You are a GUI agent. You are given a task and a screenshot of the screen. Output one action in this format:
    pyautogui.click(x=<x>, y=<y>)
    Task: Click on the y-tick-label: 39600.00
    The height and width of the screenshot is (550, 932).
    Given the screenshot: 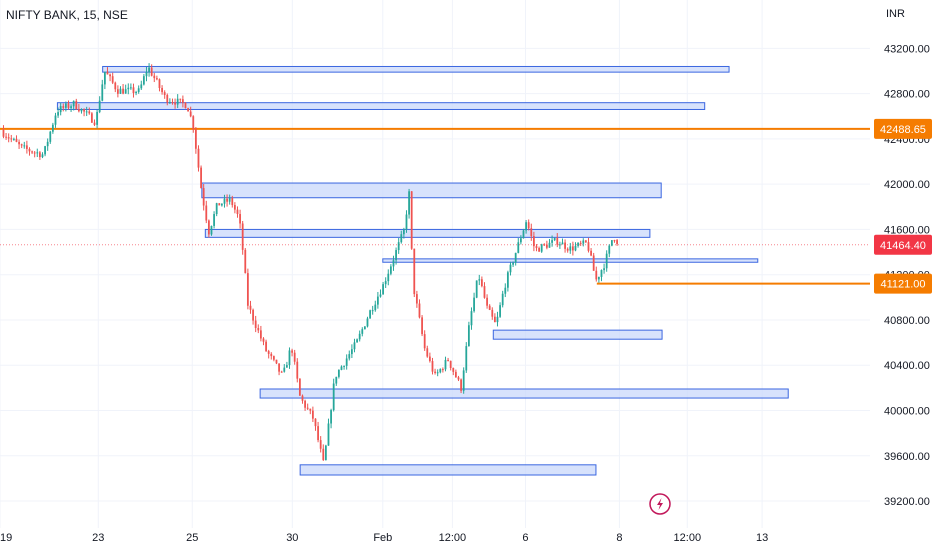 What is the action you would take?
    pyautogui.click(x=907, y=457)
    